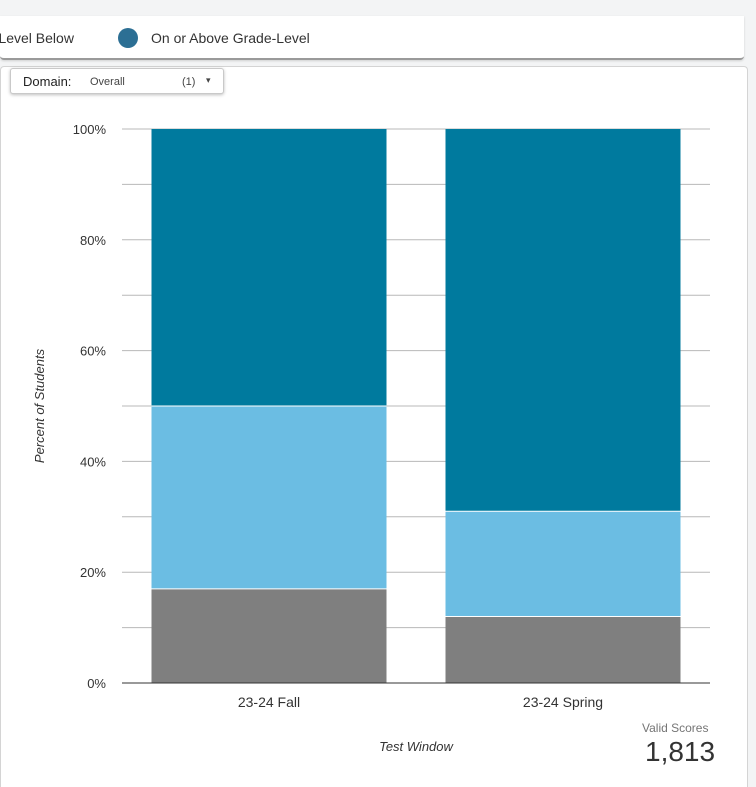 Image resolution: width=756 pixels, height=787 pixels. Describe the element at coordinates (416, 746) in the screenshot. I see `x-axis-title: Test Window` at that location.